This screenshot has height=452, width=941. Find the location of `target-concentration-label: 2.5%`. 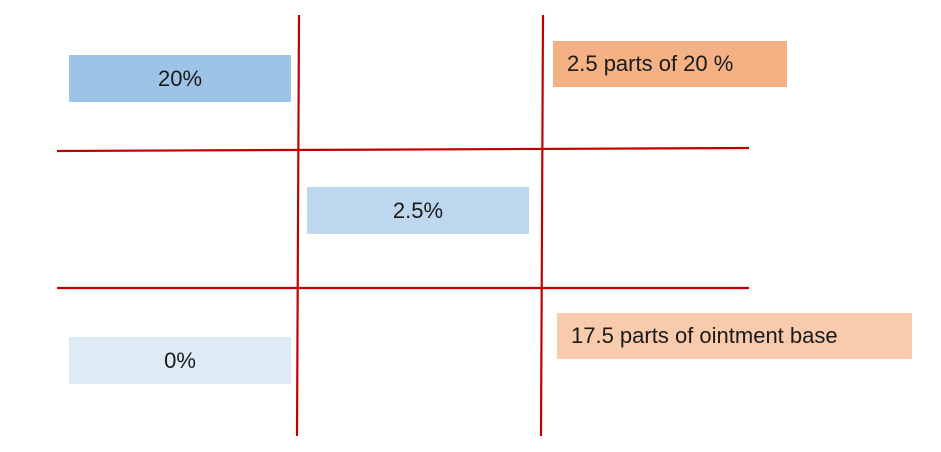

target-concentration-label: 2.5% is located at coordinates (418, 210).